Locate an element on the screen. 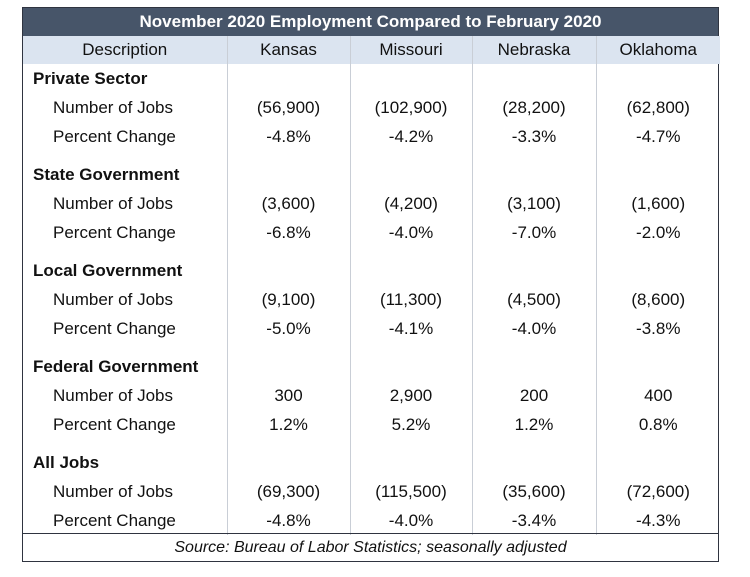 This screenshot has width=750, height=577. section-header-row: Federal Government is located at coordinates (371, 366).